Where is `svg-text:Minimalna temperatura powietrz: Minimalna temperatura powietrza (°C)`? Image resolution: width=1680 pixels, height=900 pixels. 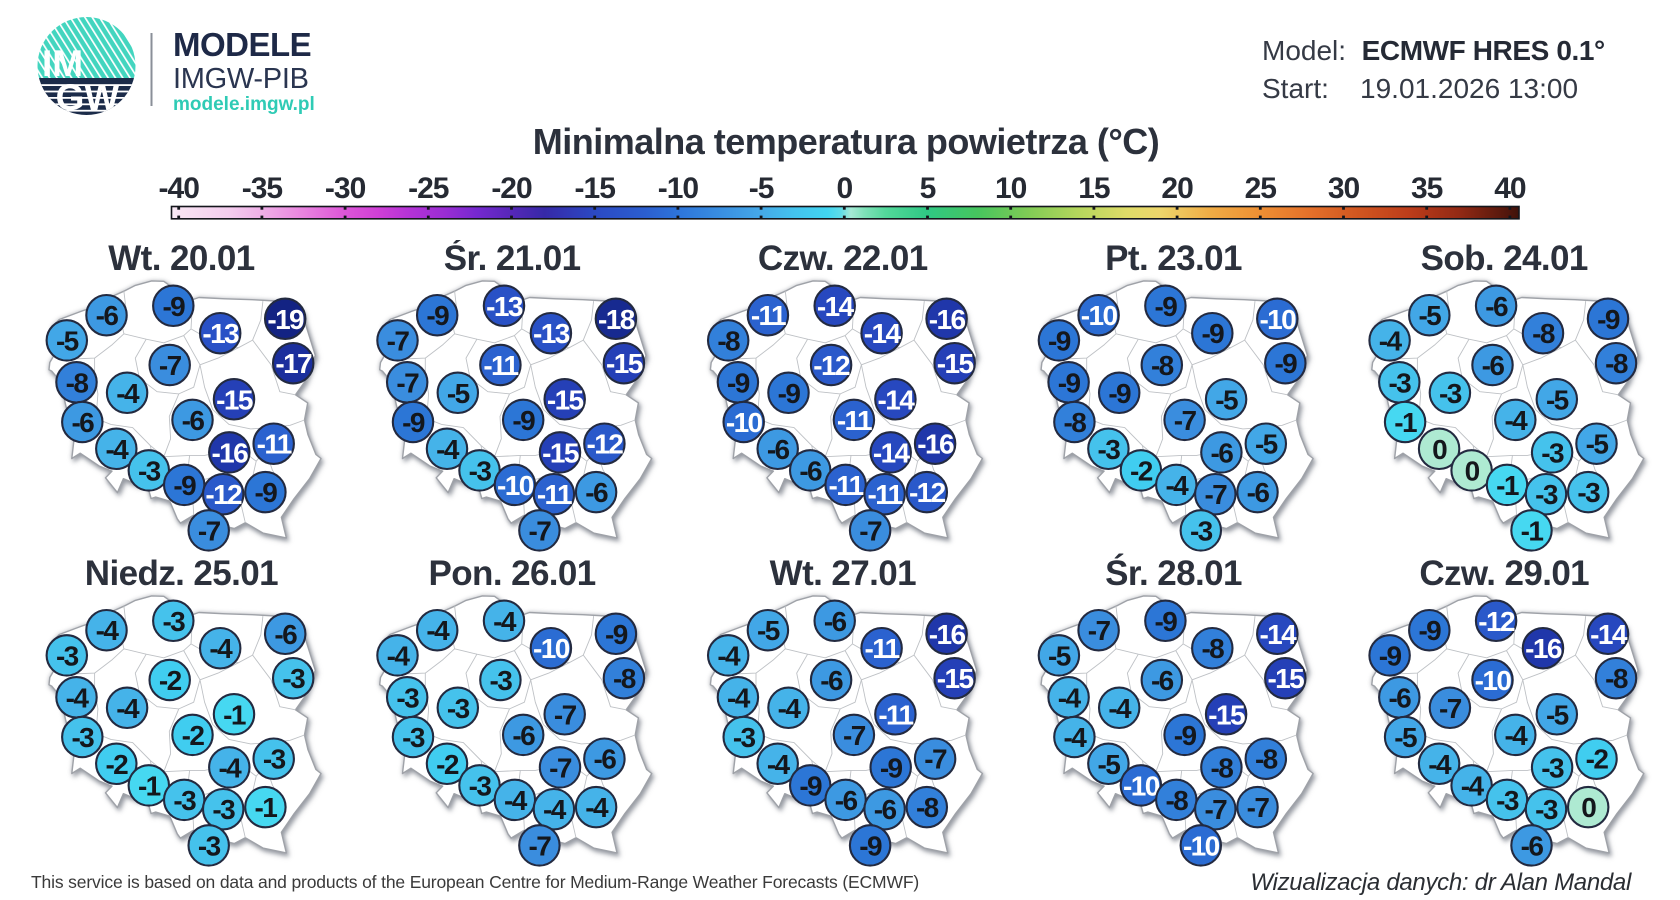 svg-text:Minimalna temperatura powietrz: Minimalna temperatura powietrza (°C) is located at coordinates (846, 141).